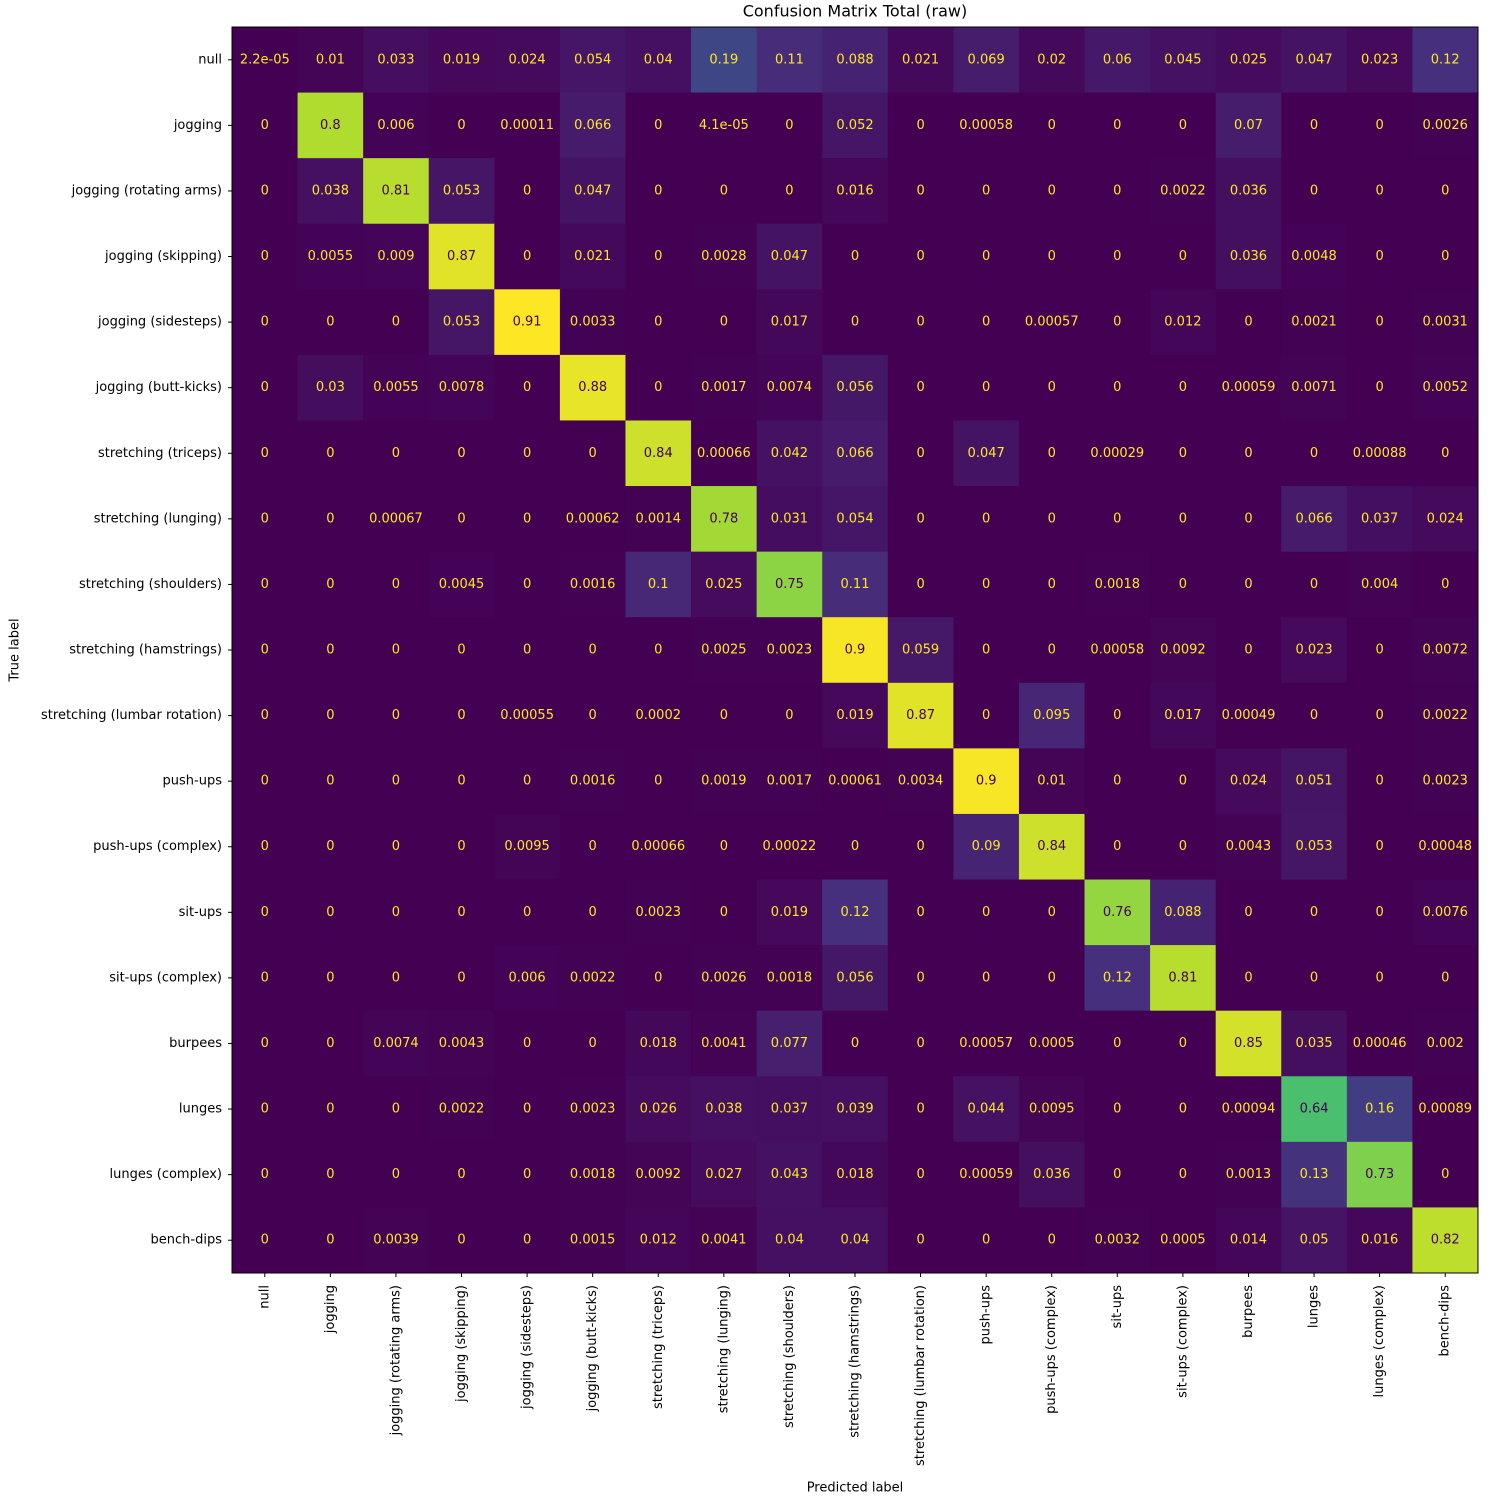 The height and width of the screenshot is (1504, 1500). What do you see at coordinates (723, 1349) in the screenshot?
I see `x-tick-label: stretching (lunging)` at bounding box center [723, 1349].